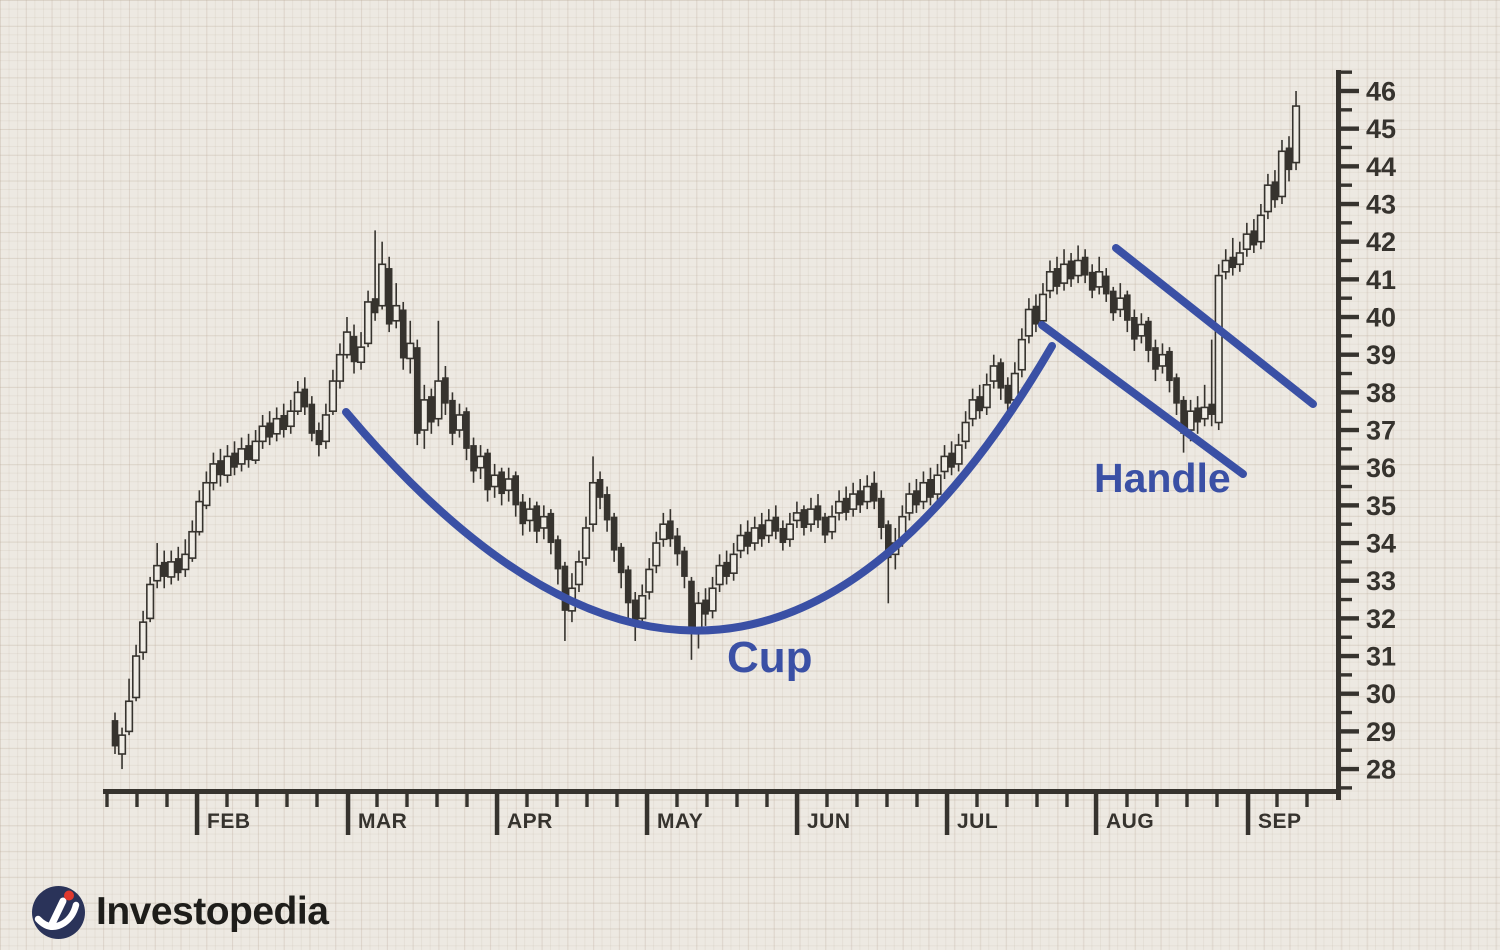 The image size is (1500, 950). I want to click on logo-i-stem, so click(57, 913).